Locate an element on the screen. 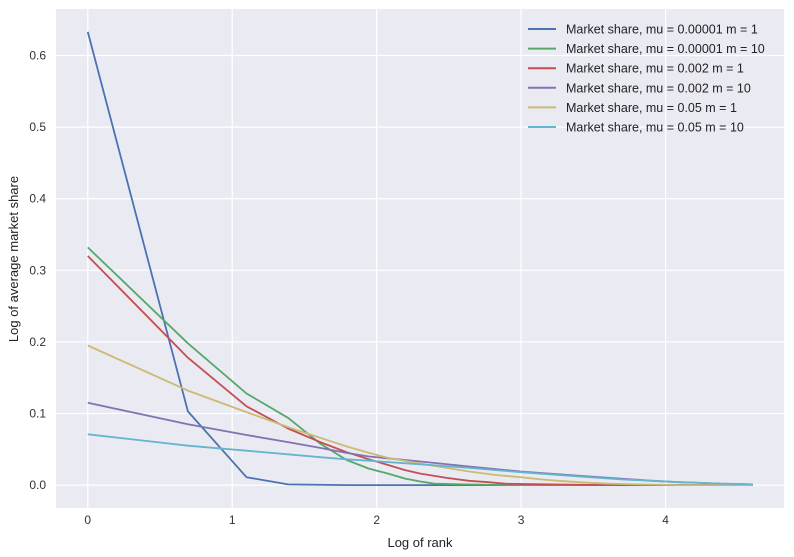  y-tick-label: 0.4 is located at coordinates (37, 199).